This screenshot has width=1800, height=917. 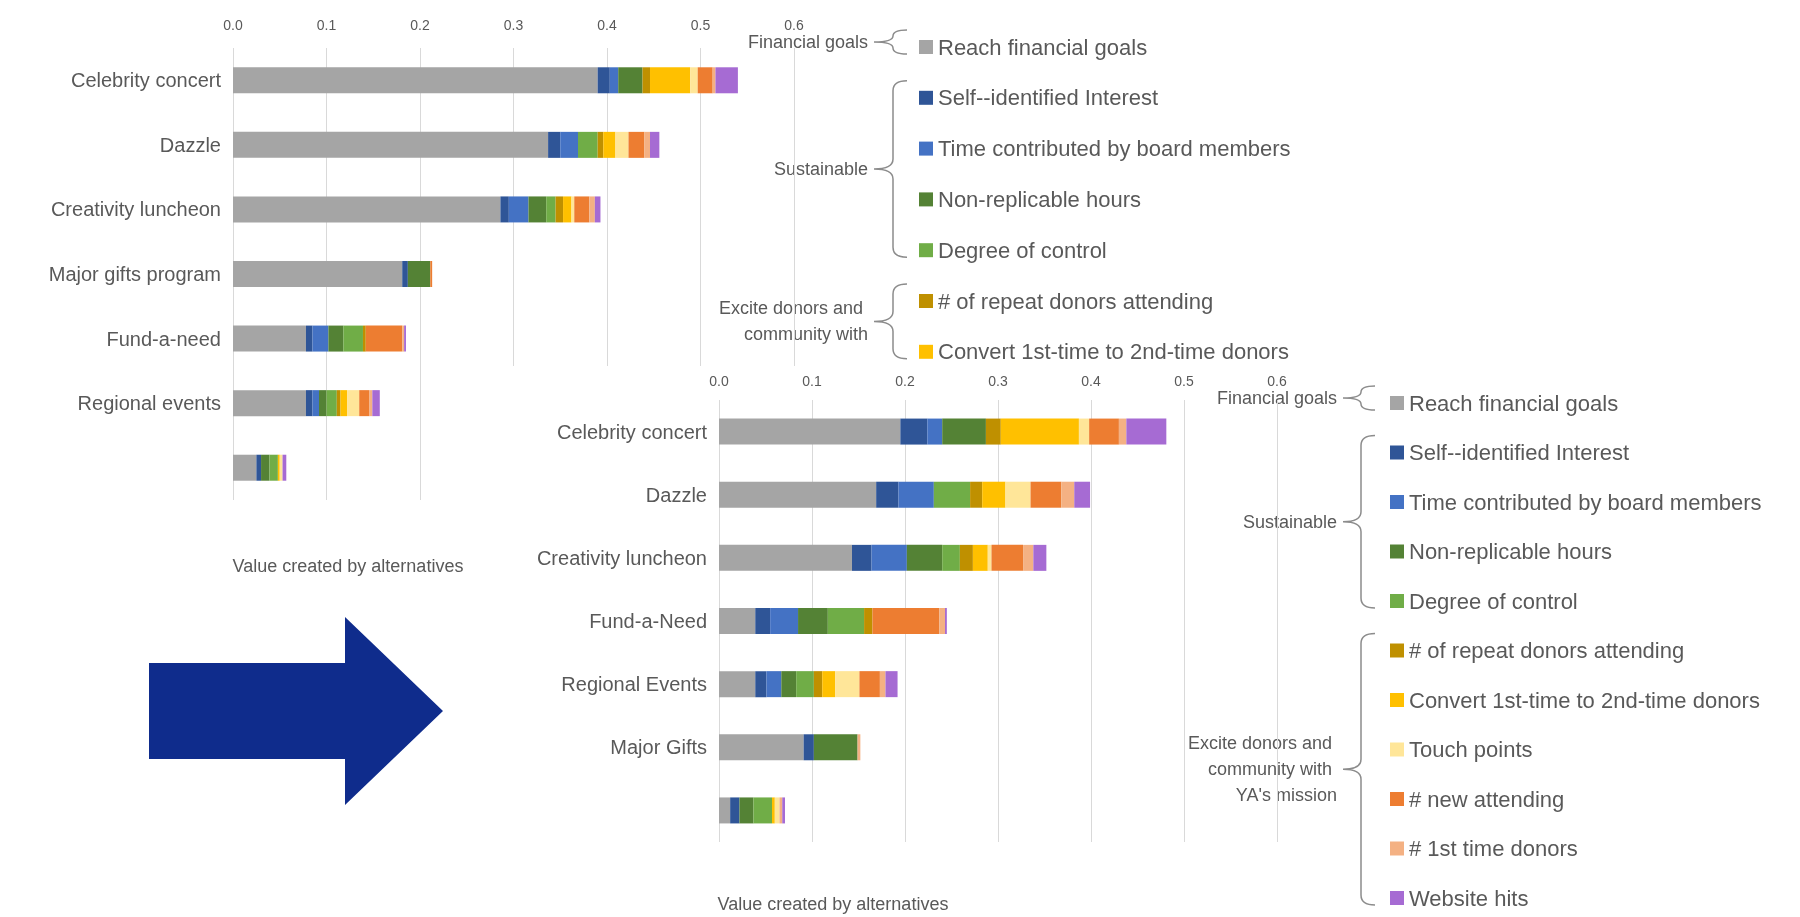 I want to click on y-tick-label: Fund-a-need, so click(x=163, y=338).